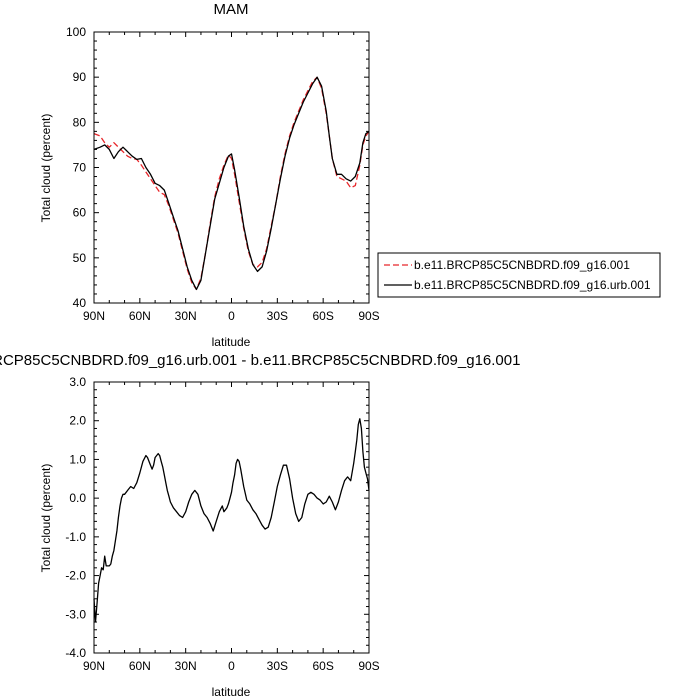 This screenshot has width=700, height=700. What do you see at coordinates (522, 265) in the screenshot?
I see `legend-label-series-1: b.e11.BRCP85C5CNBDRD.f09_g16.001` at bounding box center [522, 265].